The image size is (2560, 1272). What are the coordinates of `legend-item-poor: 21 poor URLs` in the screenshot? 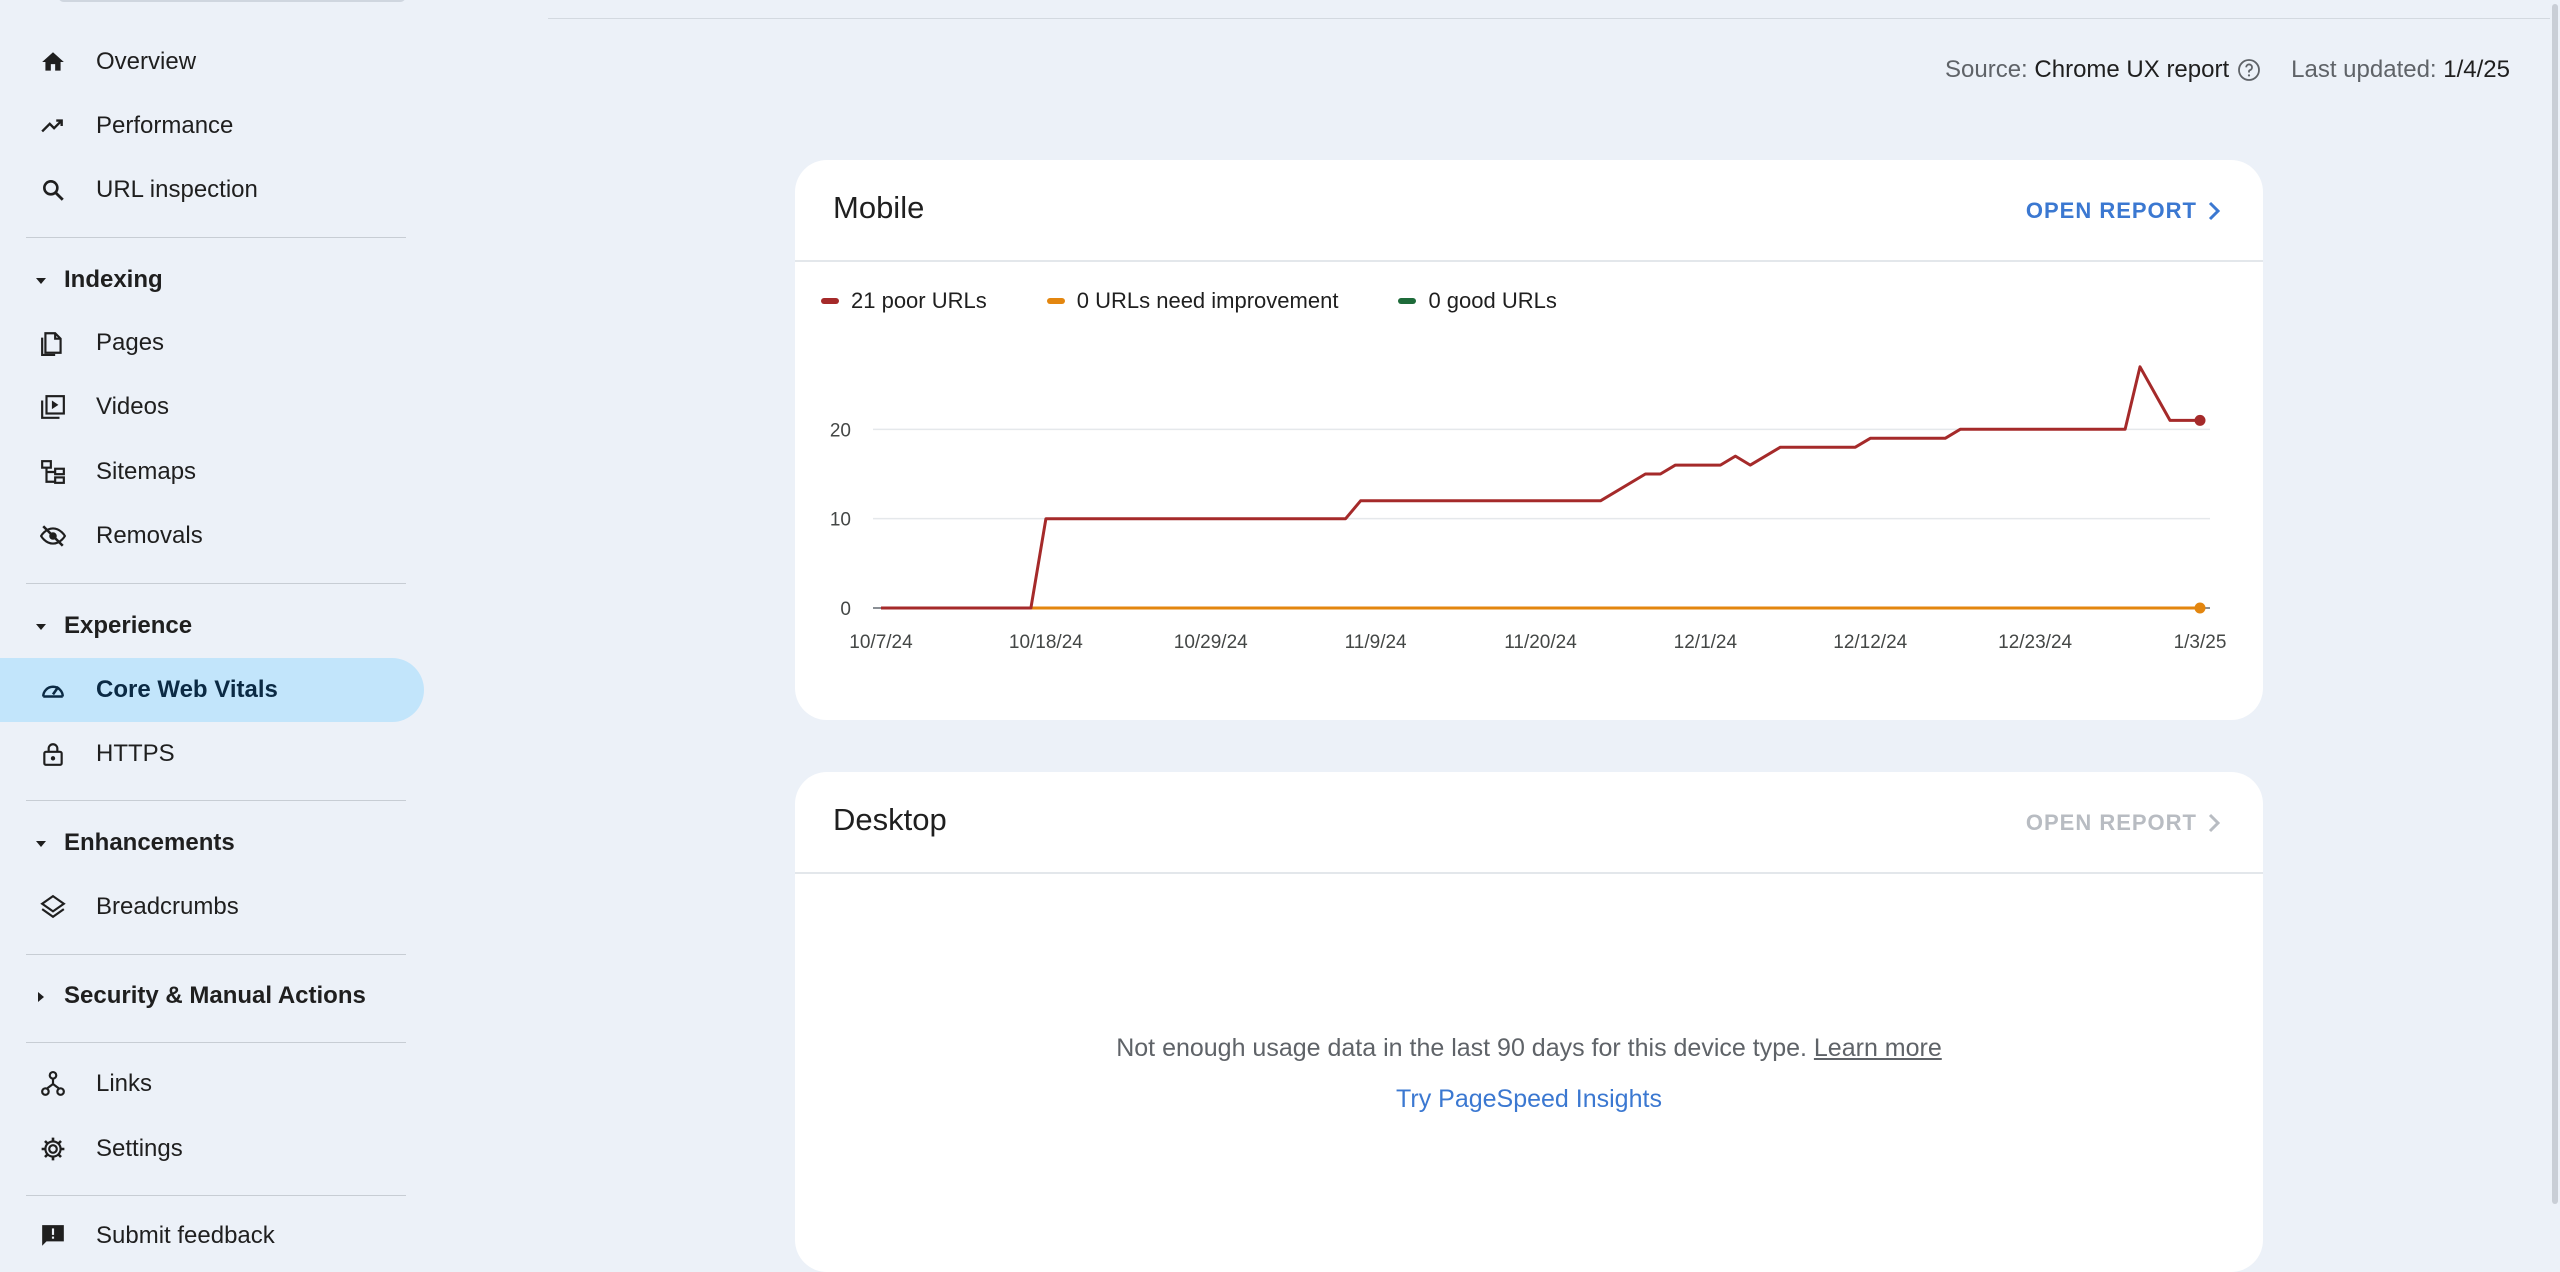 It's located at (904, 301).